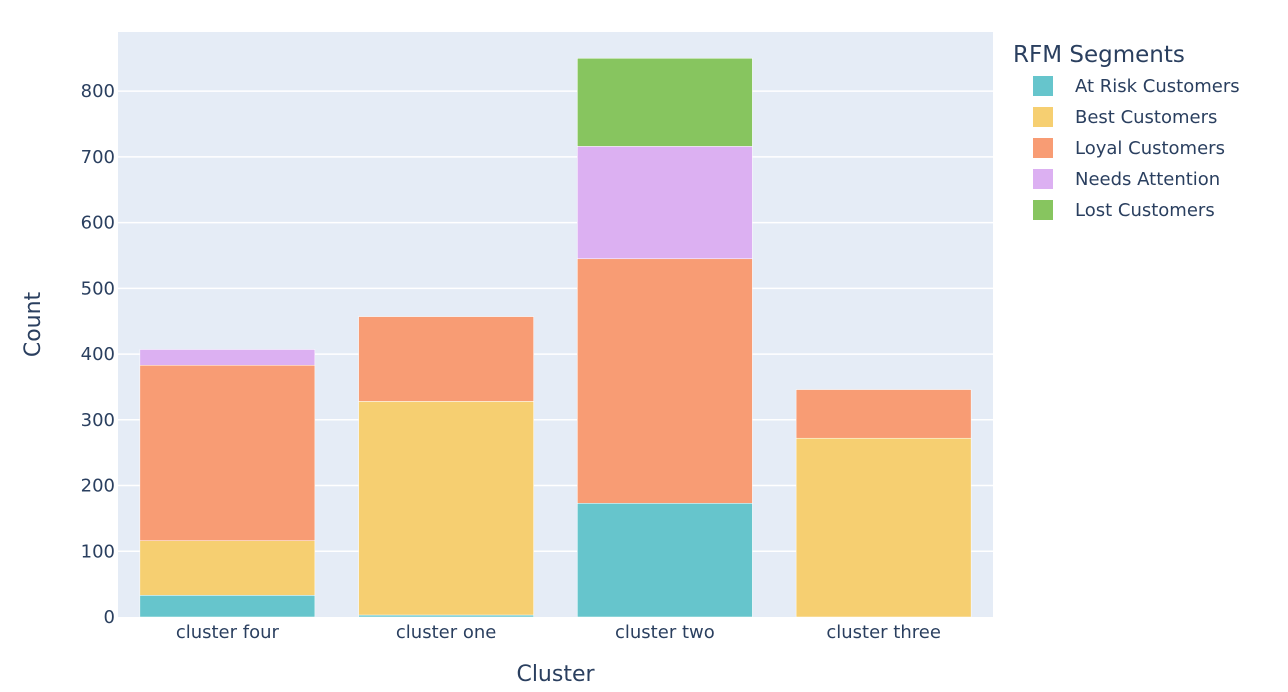 The width and height of the screenshot is (1288, 692). I want to click on y-tick-label: 100, so click(98, 551).